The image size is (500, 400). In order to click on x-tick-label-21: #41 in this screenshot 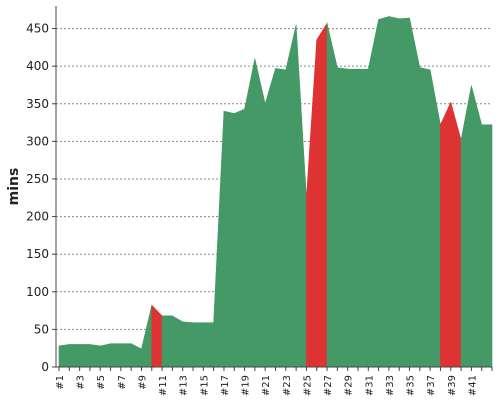, I will do `click(472, 385)`.